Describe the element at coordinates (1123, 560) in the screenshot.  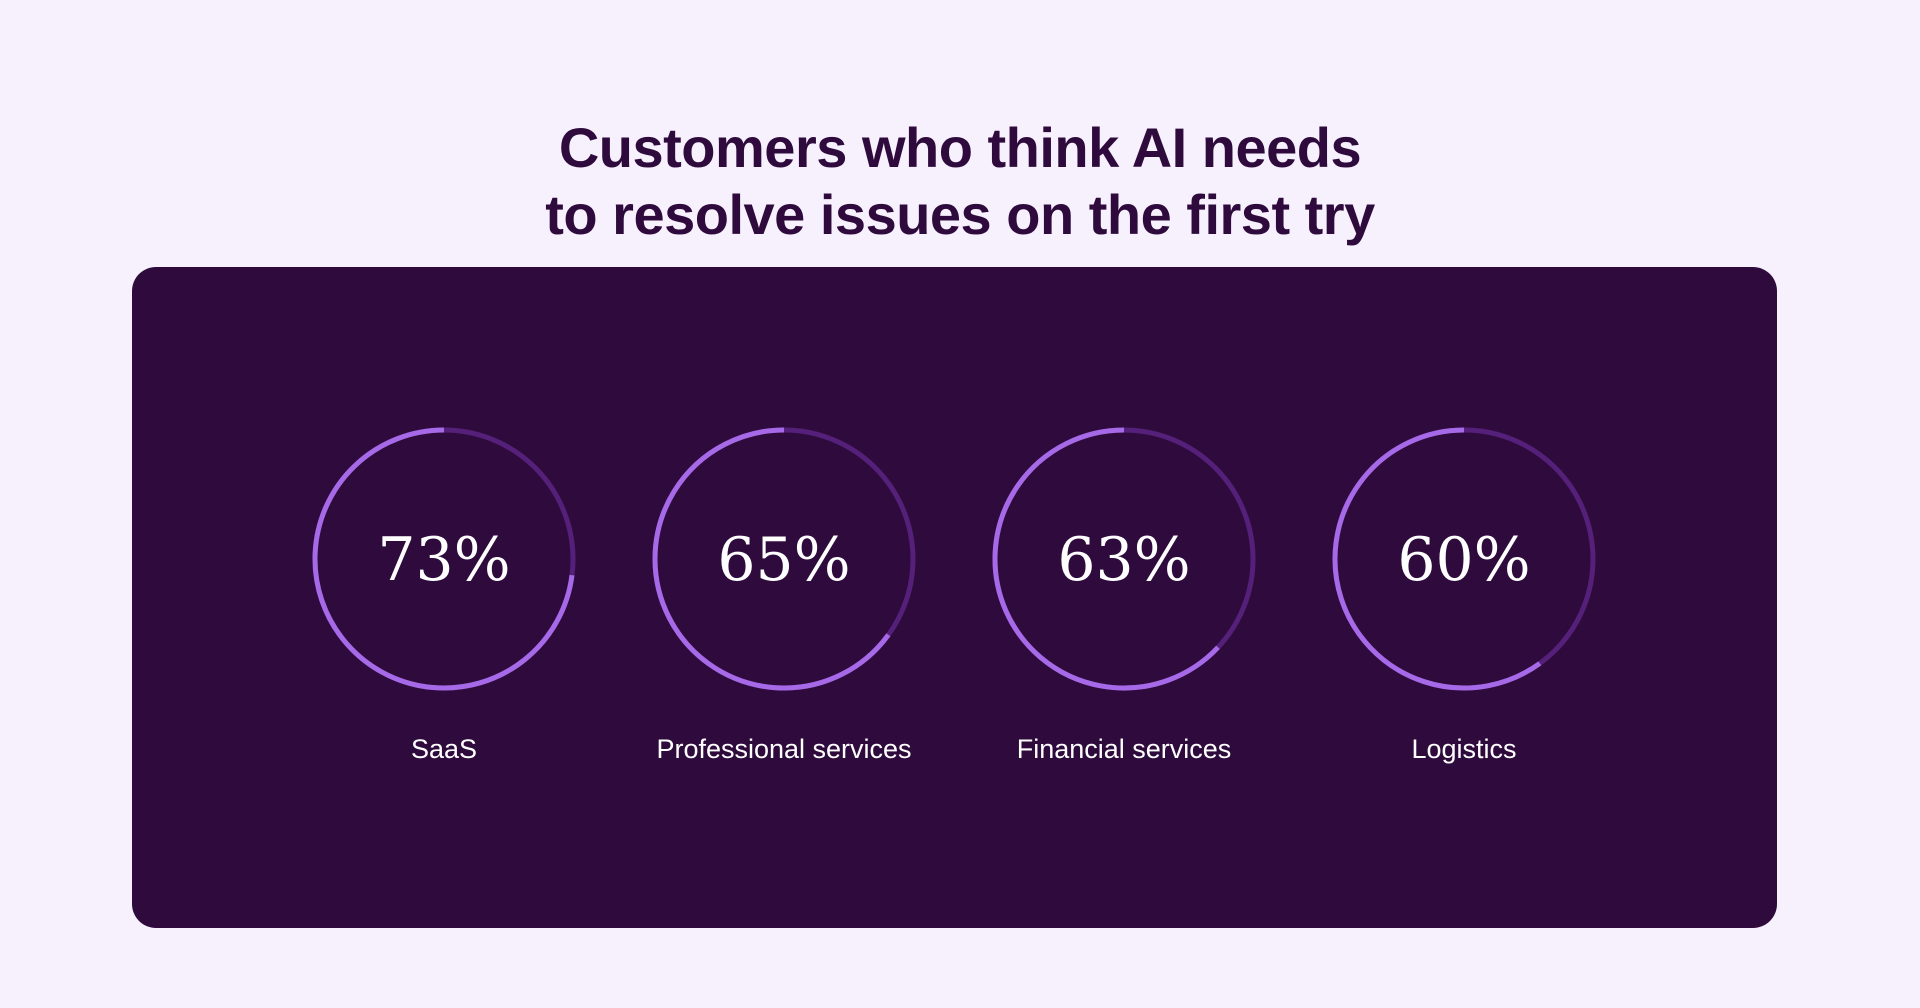
I see `ring-value-label-2: 63%` at that location.